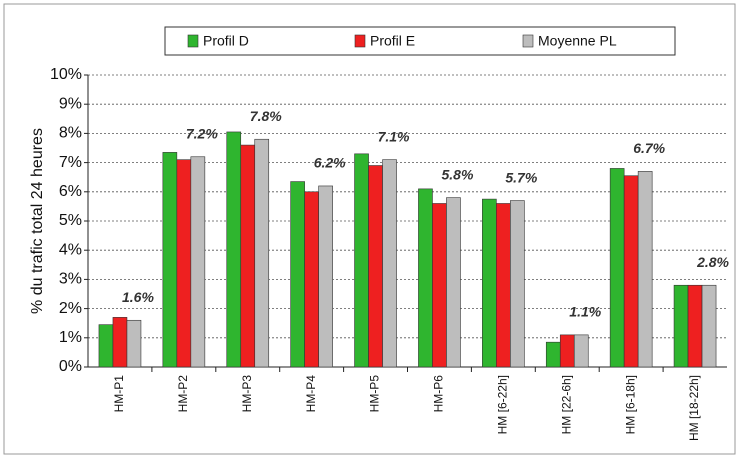  I want to click on x-tick-label: HM [22-6h], so click(566, 404).